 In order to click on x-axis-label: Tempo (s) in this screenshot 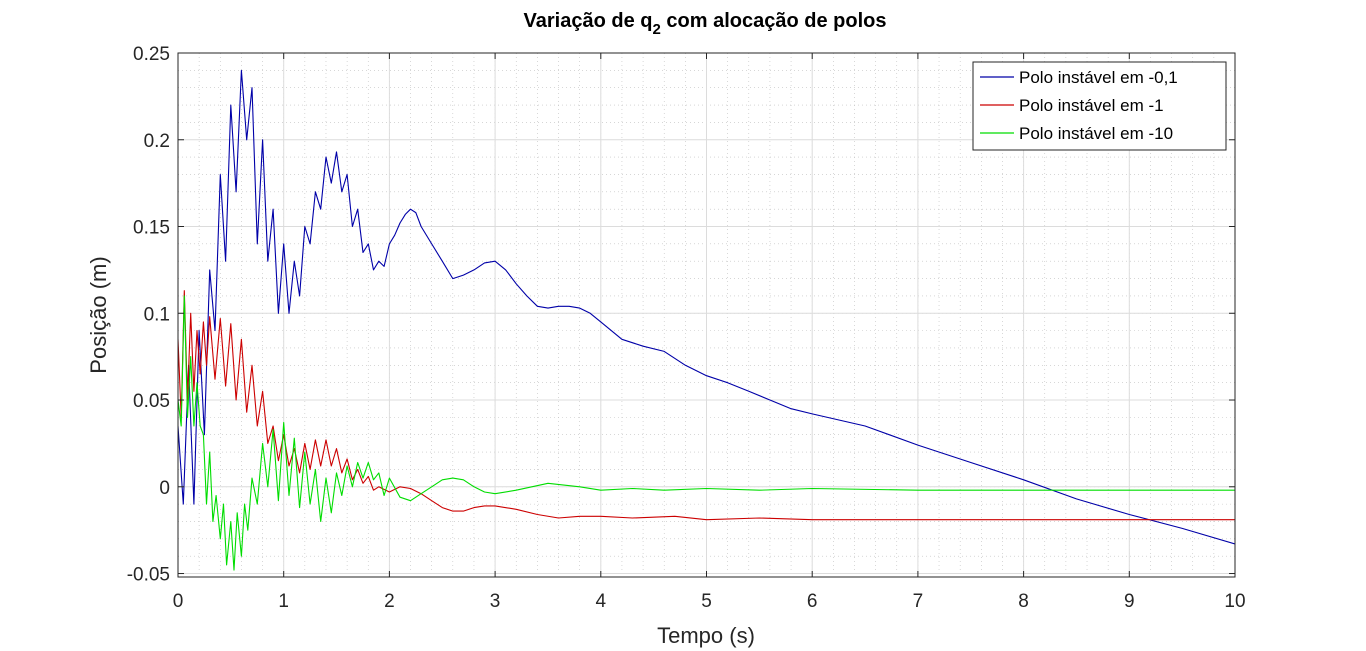, I will do `click(706, 635)`.